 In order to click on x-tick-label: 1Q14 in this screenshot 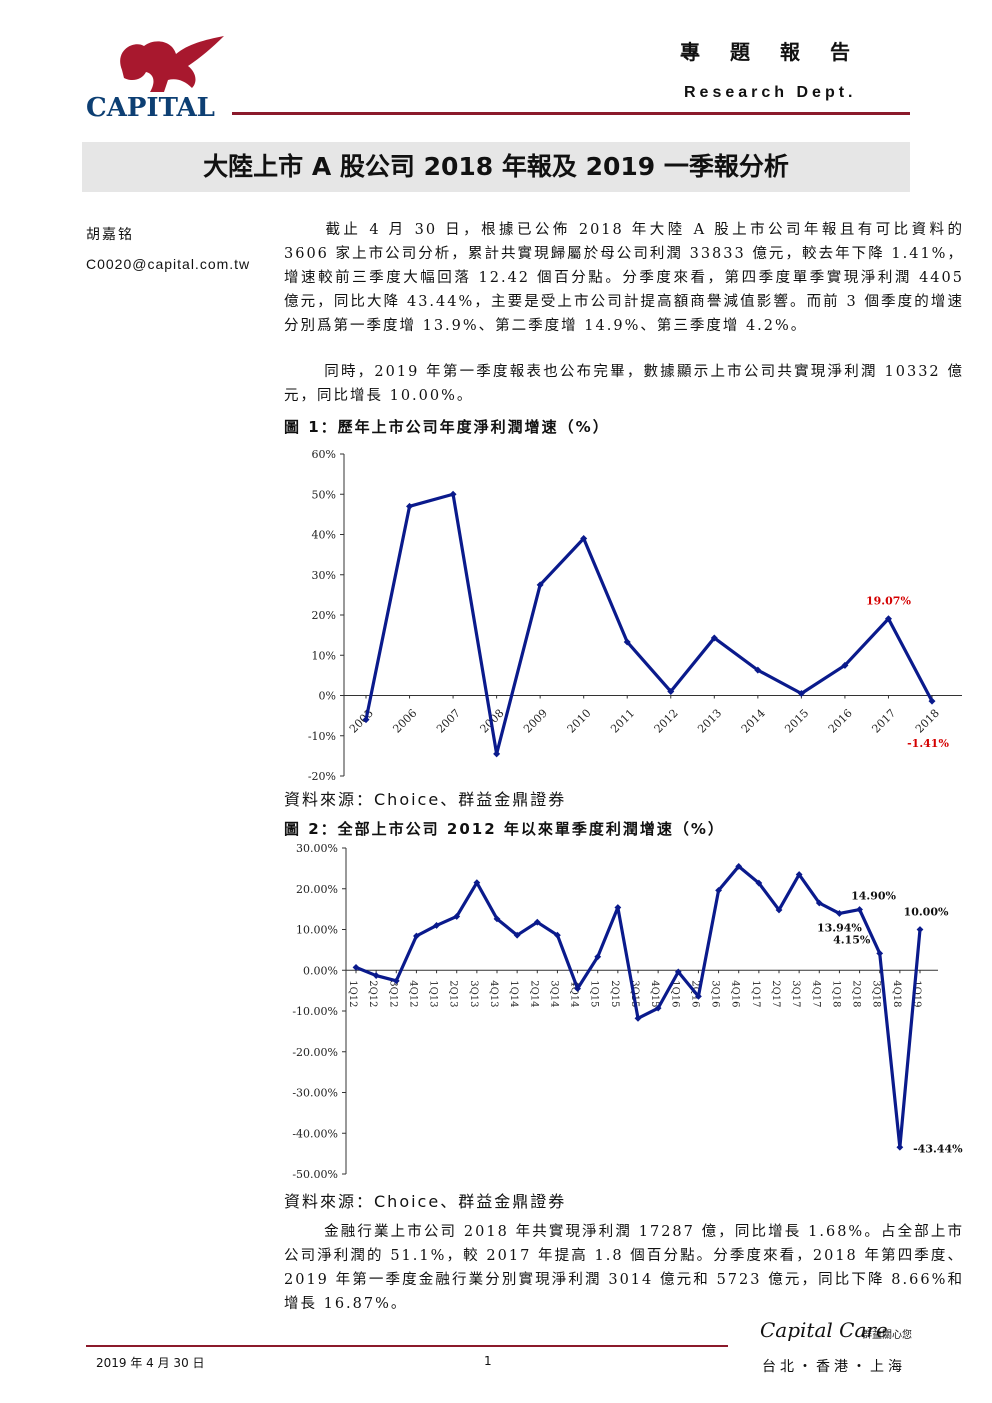, I will do `click(513, 993)`.